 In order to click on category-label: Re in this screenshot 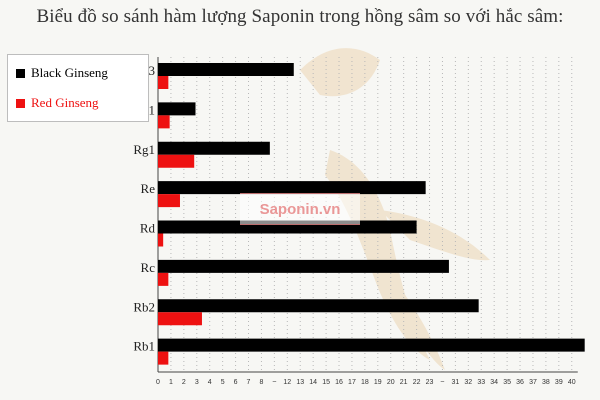, I will do `click(148, 188)`.